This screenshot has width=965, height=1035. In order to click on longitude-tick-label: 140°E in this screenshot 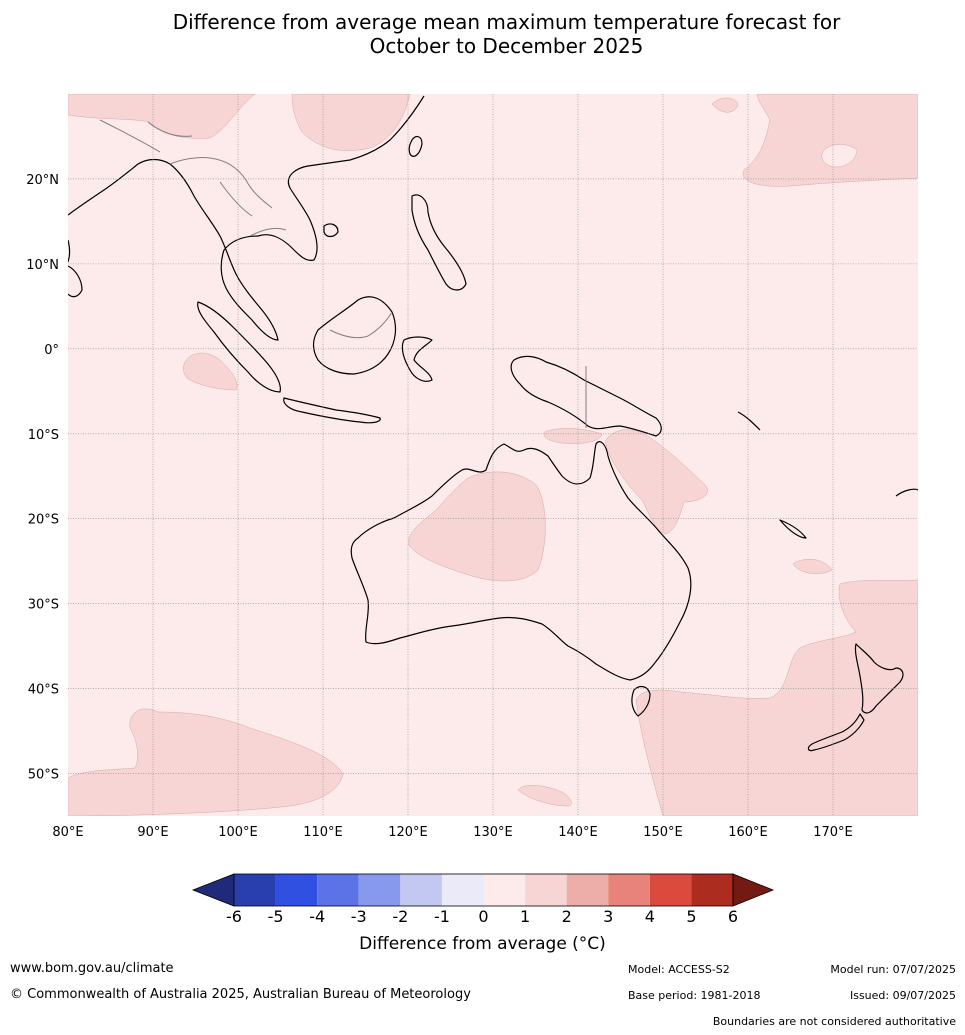, I will do `click(578, 832)`.